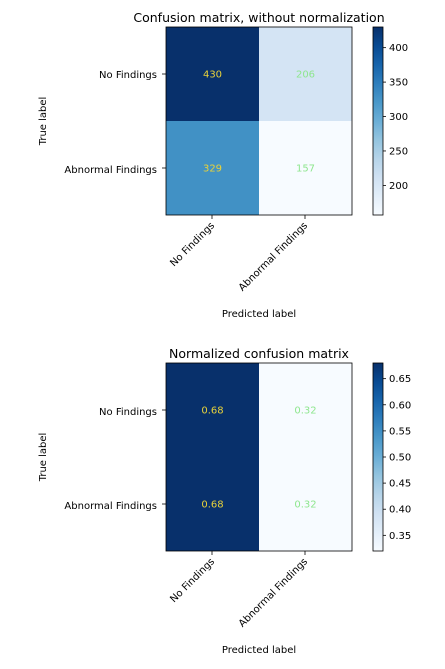 The width and height of the screenshot is (445, 669). I want to click on chart-1-cell-label: 157, so click(305, 169).